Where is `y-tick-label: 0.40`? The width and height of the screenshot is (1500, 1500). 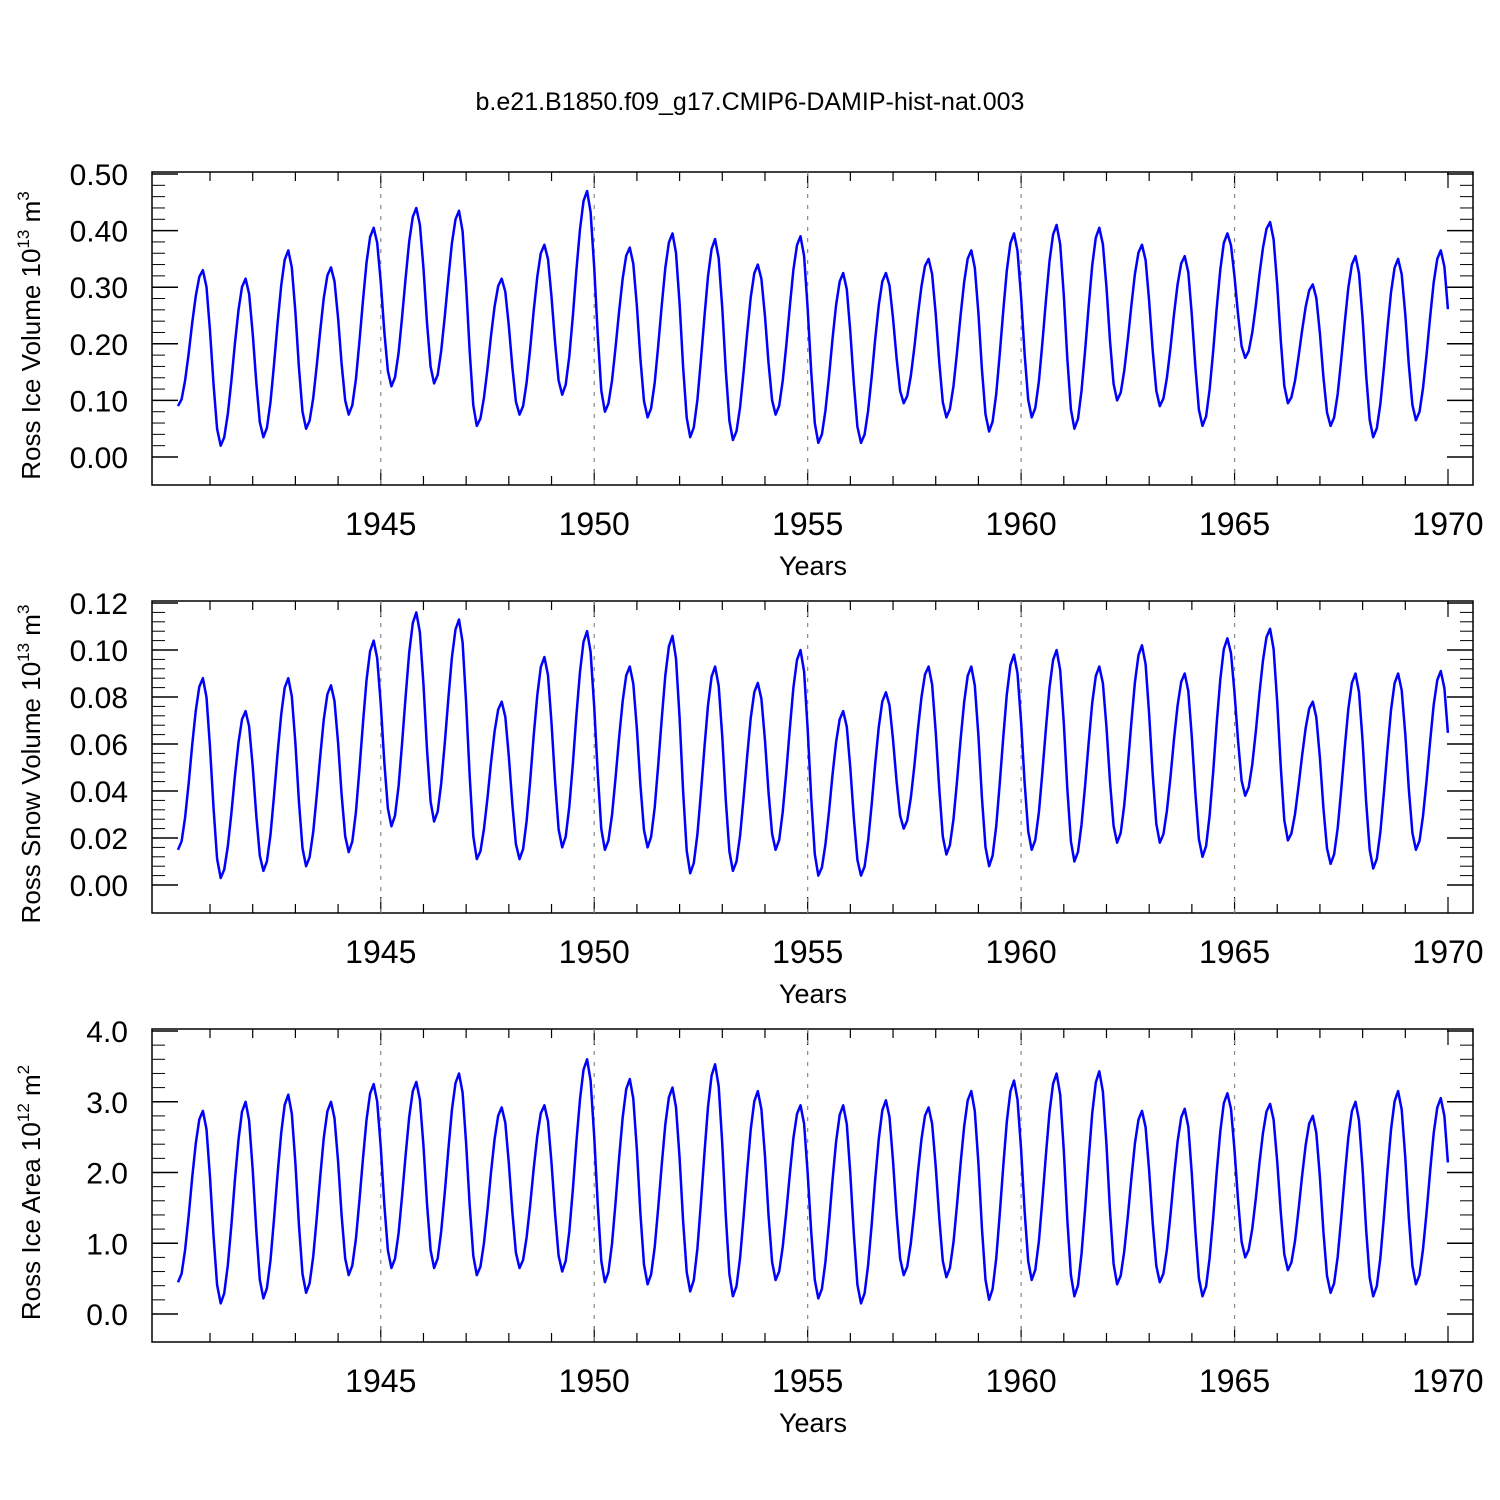 y-tick-label: 0.40 is located at coordinates (99, 232).